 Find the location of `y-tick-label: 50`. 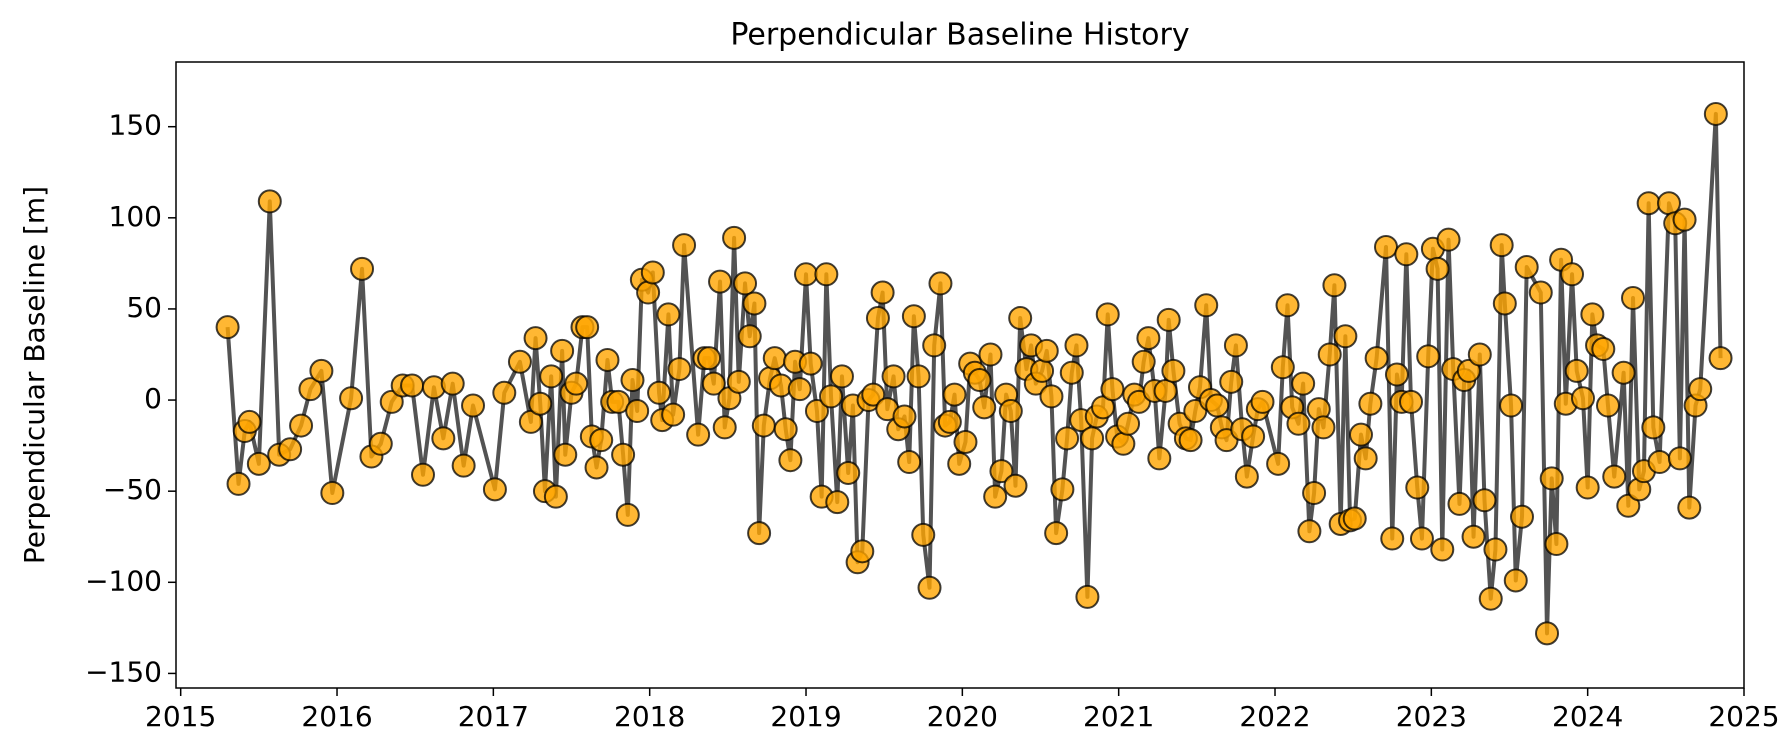

y-tick-label: 50 is located at coordinates (144, 307).